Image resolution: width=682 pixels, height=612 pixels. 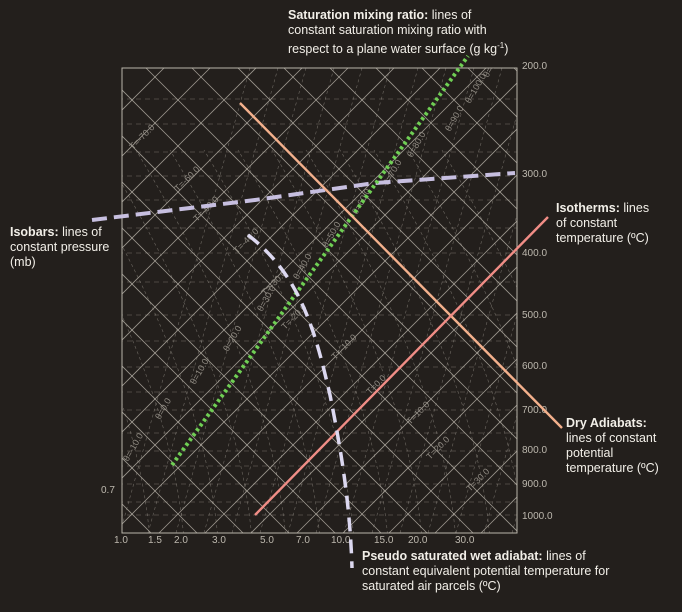 I want to click on mixing-ratio-tick: 1.0, so click(x=121, y=540).